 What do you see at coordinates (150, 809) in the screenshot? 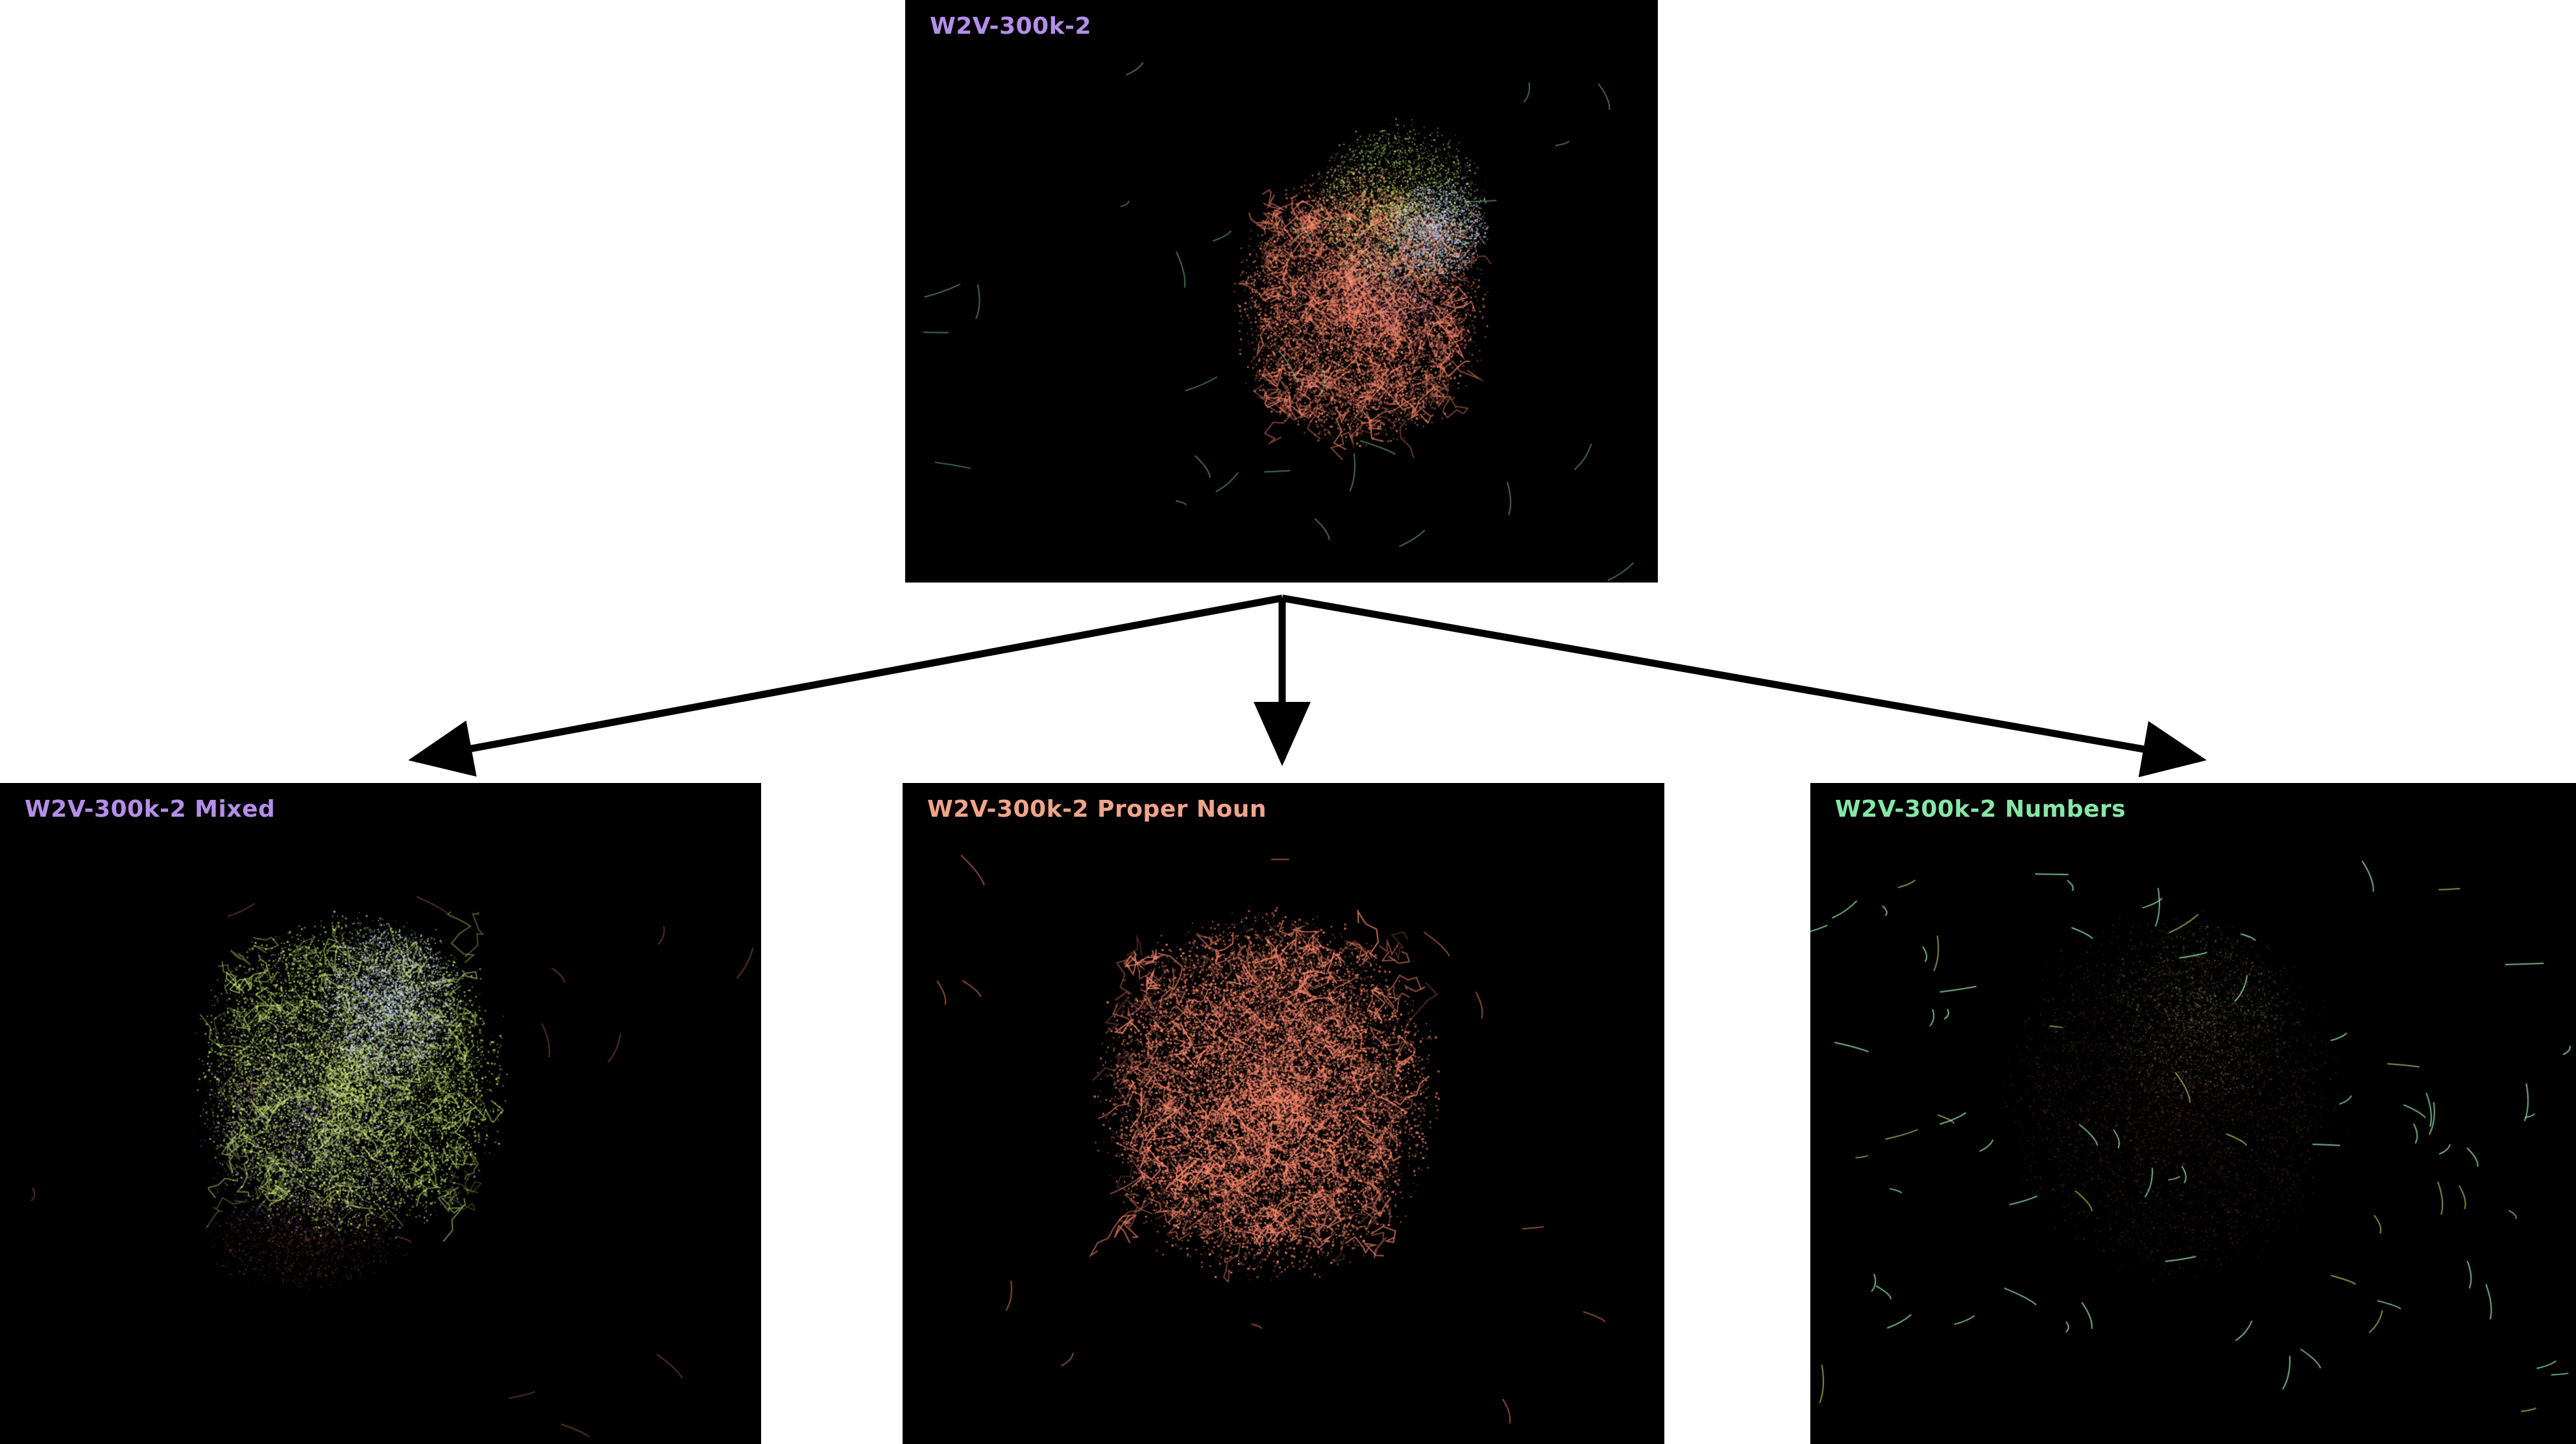
I see `panel-title-mixed: W2V-300k-2 Mixed` at bounding box center [150, 809].